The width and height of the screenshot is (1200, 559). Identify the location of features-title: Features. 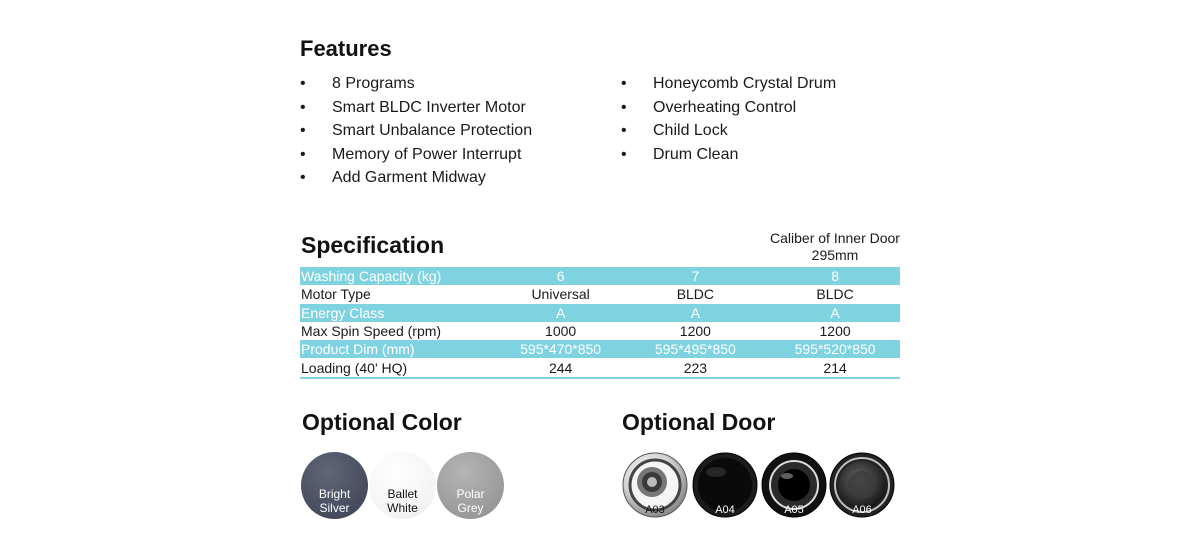
(346, 48).